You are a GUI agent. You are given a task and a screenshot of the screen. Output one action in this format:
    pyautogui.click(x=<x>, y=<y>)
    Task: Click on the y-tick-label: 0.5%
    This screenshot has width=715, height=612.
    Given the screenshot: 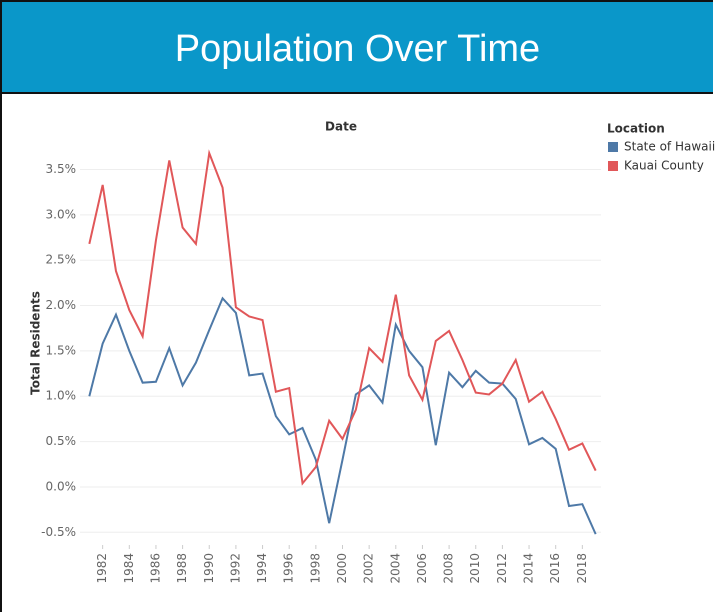 What is the action you would take?
    pyautogui.click(x=61, y=441)
    